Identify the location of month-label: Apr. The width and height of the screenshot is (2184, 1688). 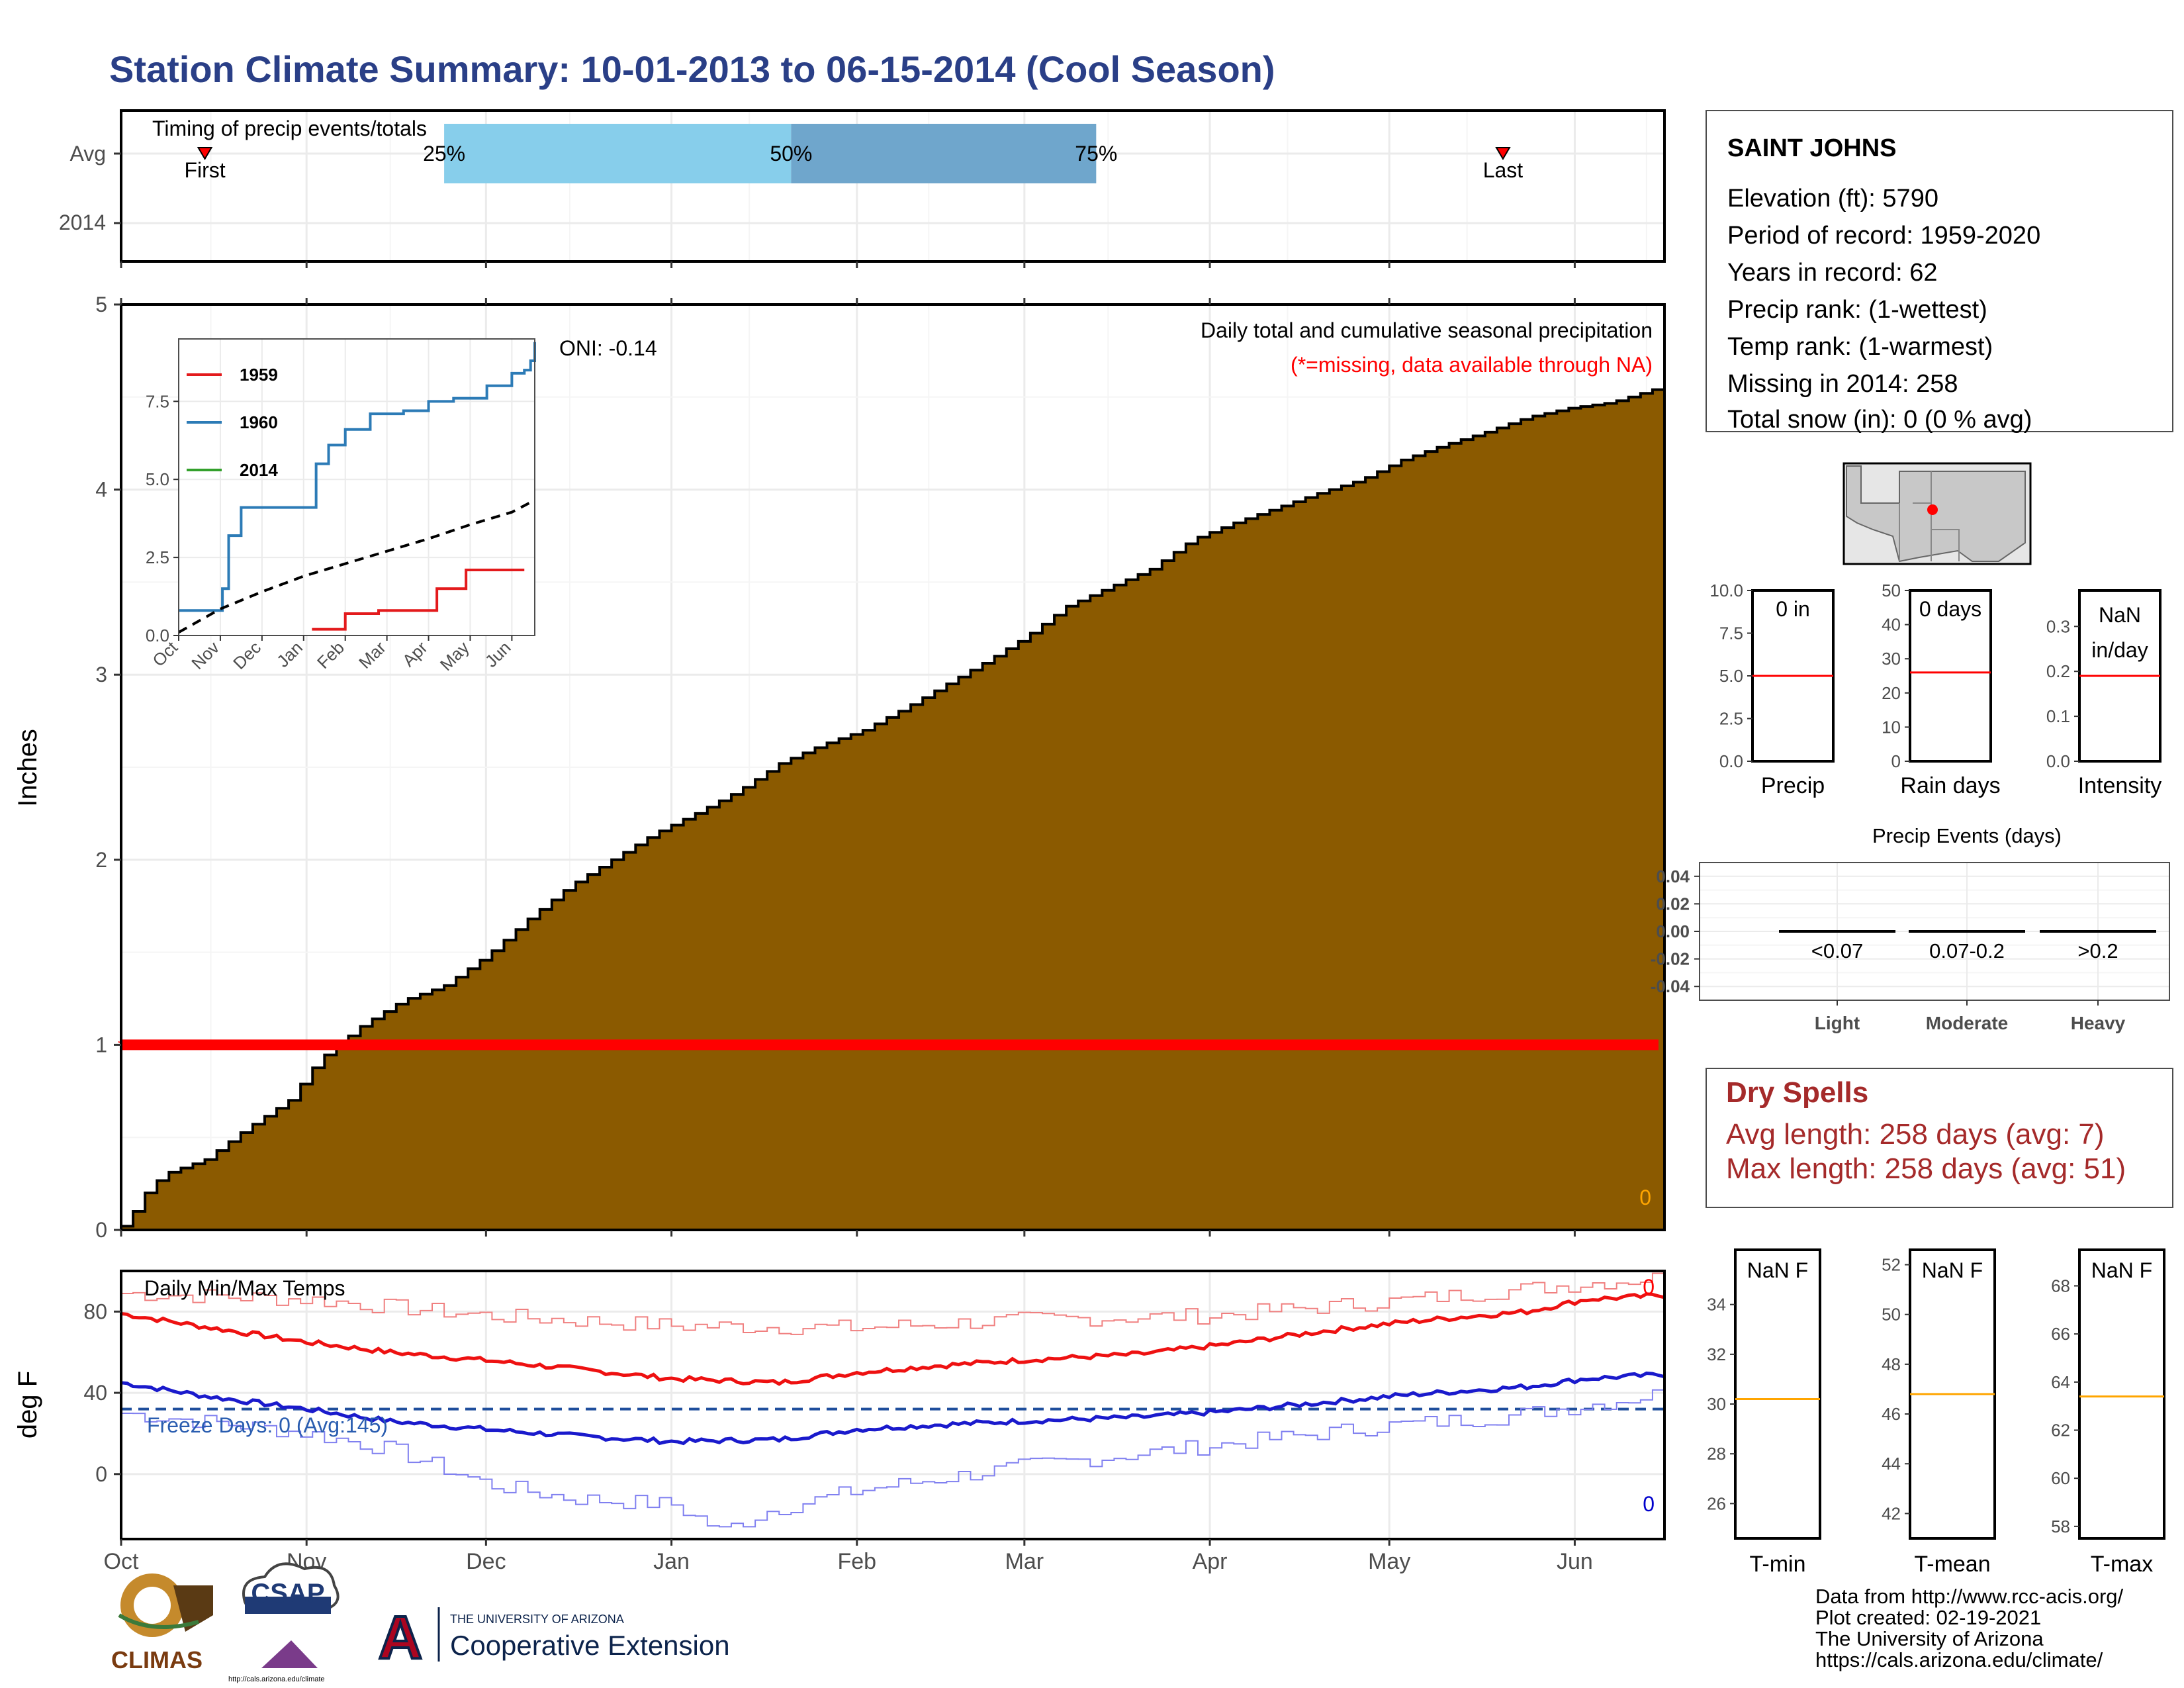
(1210, 1561).